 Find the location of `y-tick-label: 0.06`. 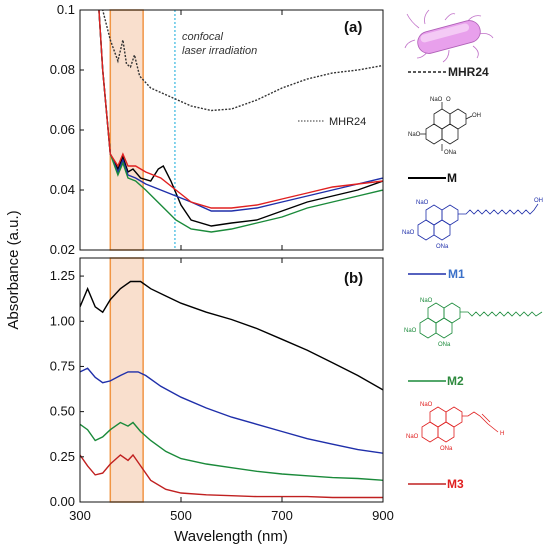

y-tick-label: 0.06 is located at coordinates (62, 129).